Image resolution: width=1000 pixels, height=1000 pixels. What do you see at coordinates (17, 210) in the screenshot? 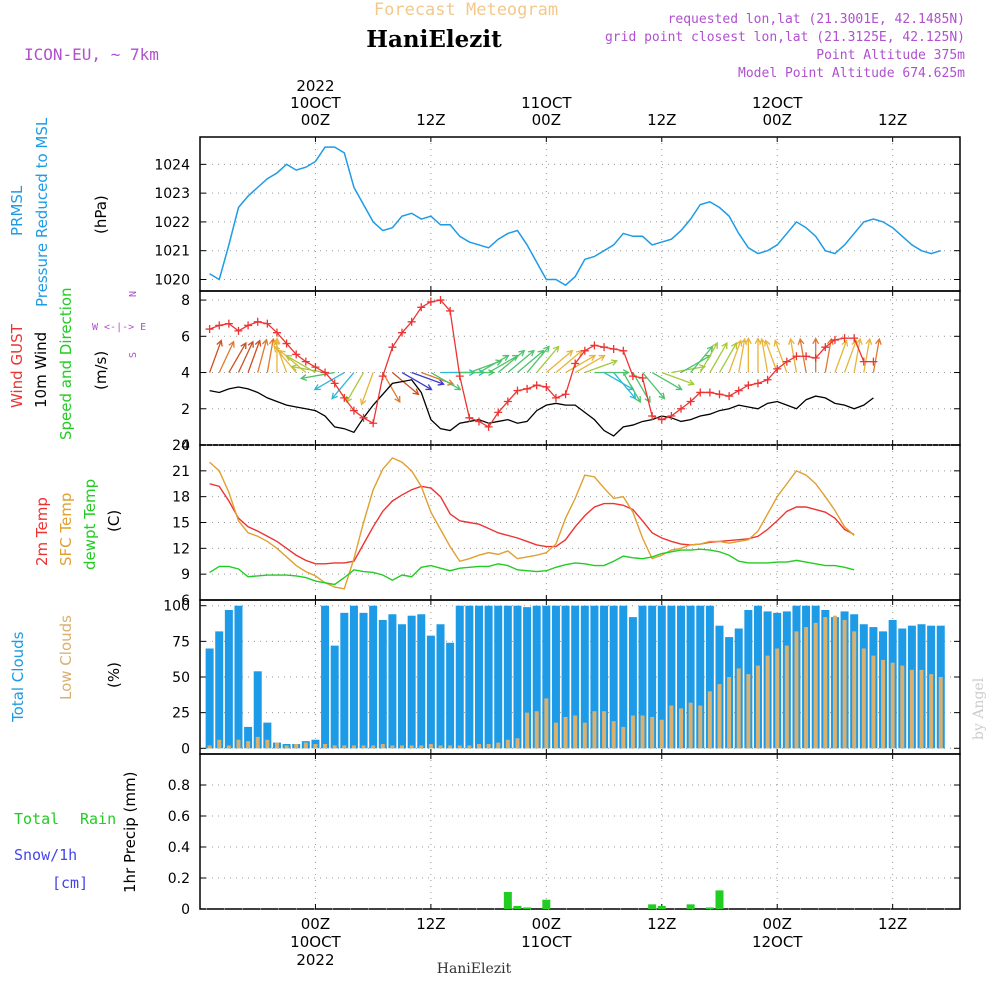
I see `label-prmsl: PRMSL` at bounding box center [17, 210].